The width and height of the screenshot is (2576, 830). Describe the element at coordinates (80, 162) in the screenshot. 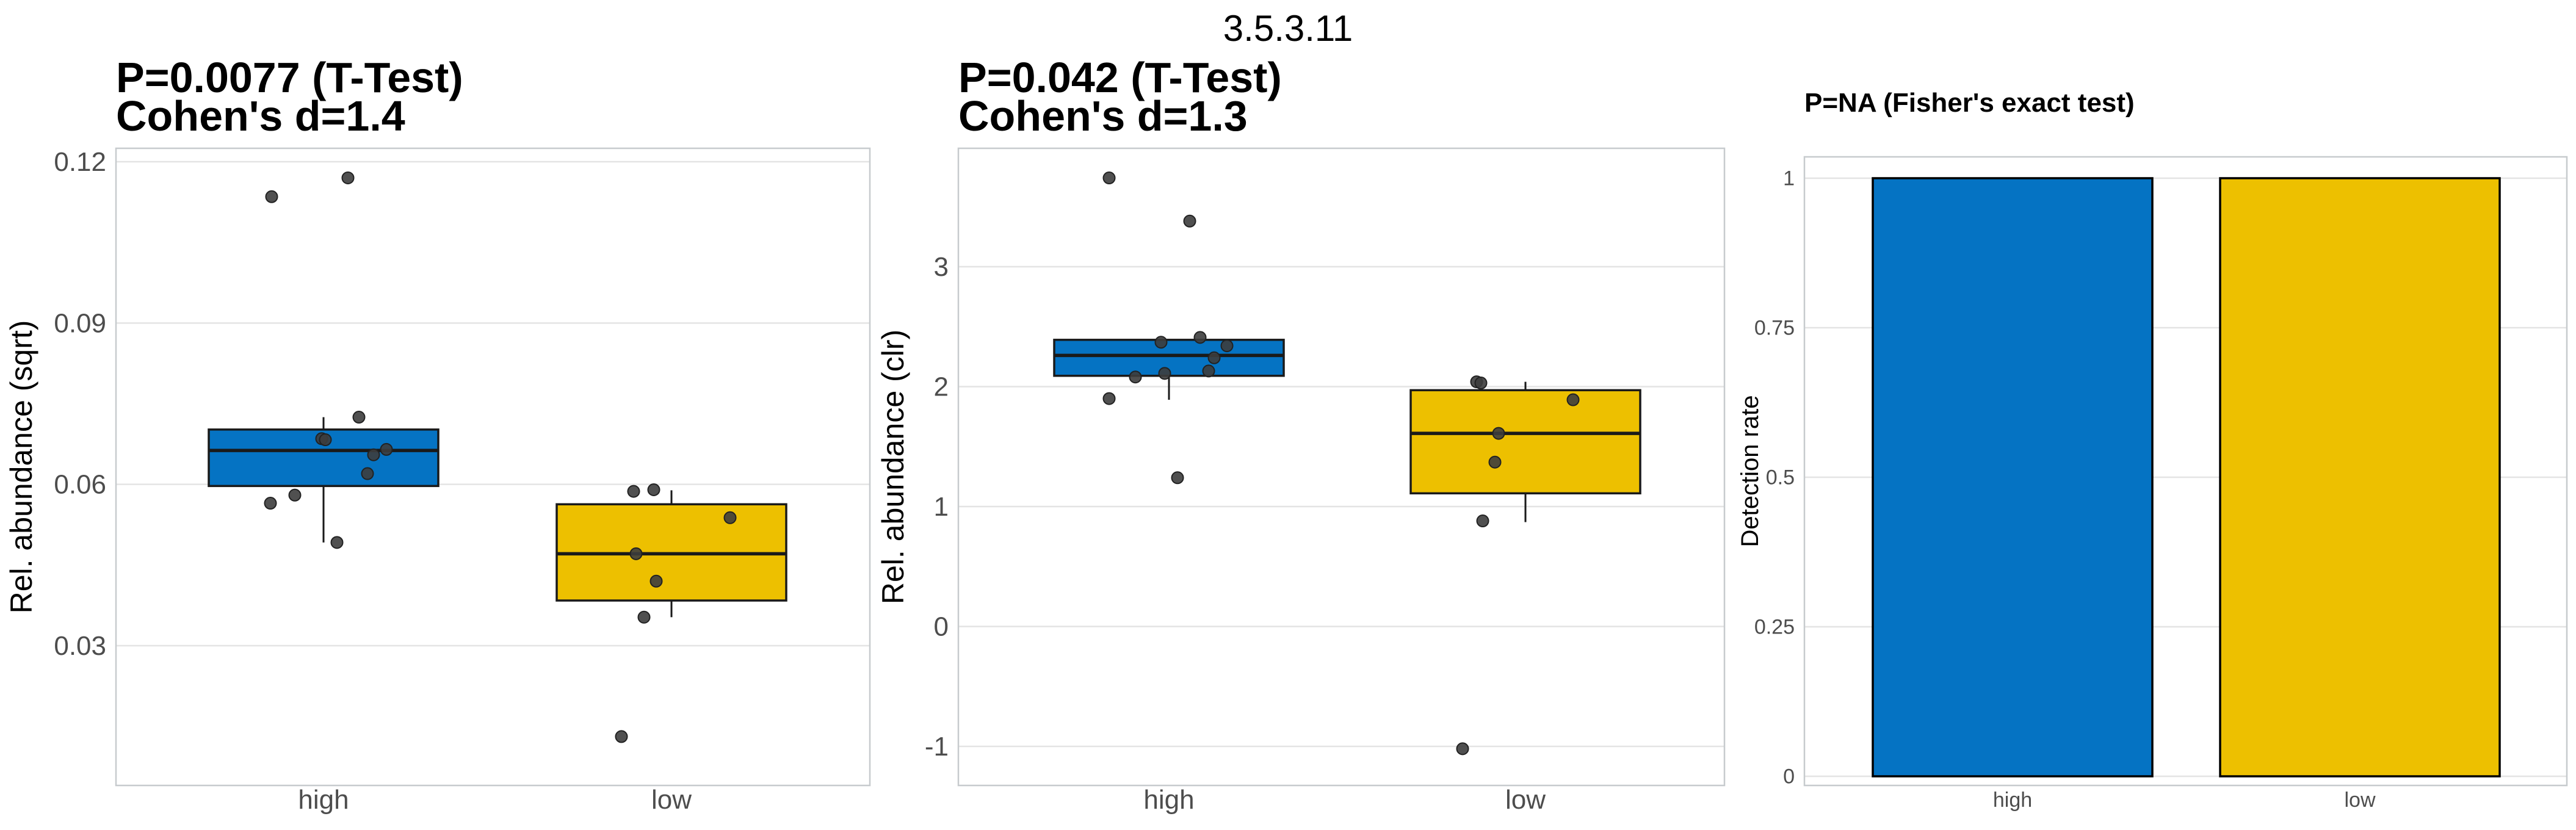

I see `y-tick-label: 0.12` at that location.